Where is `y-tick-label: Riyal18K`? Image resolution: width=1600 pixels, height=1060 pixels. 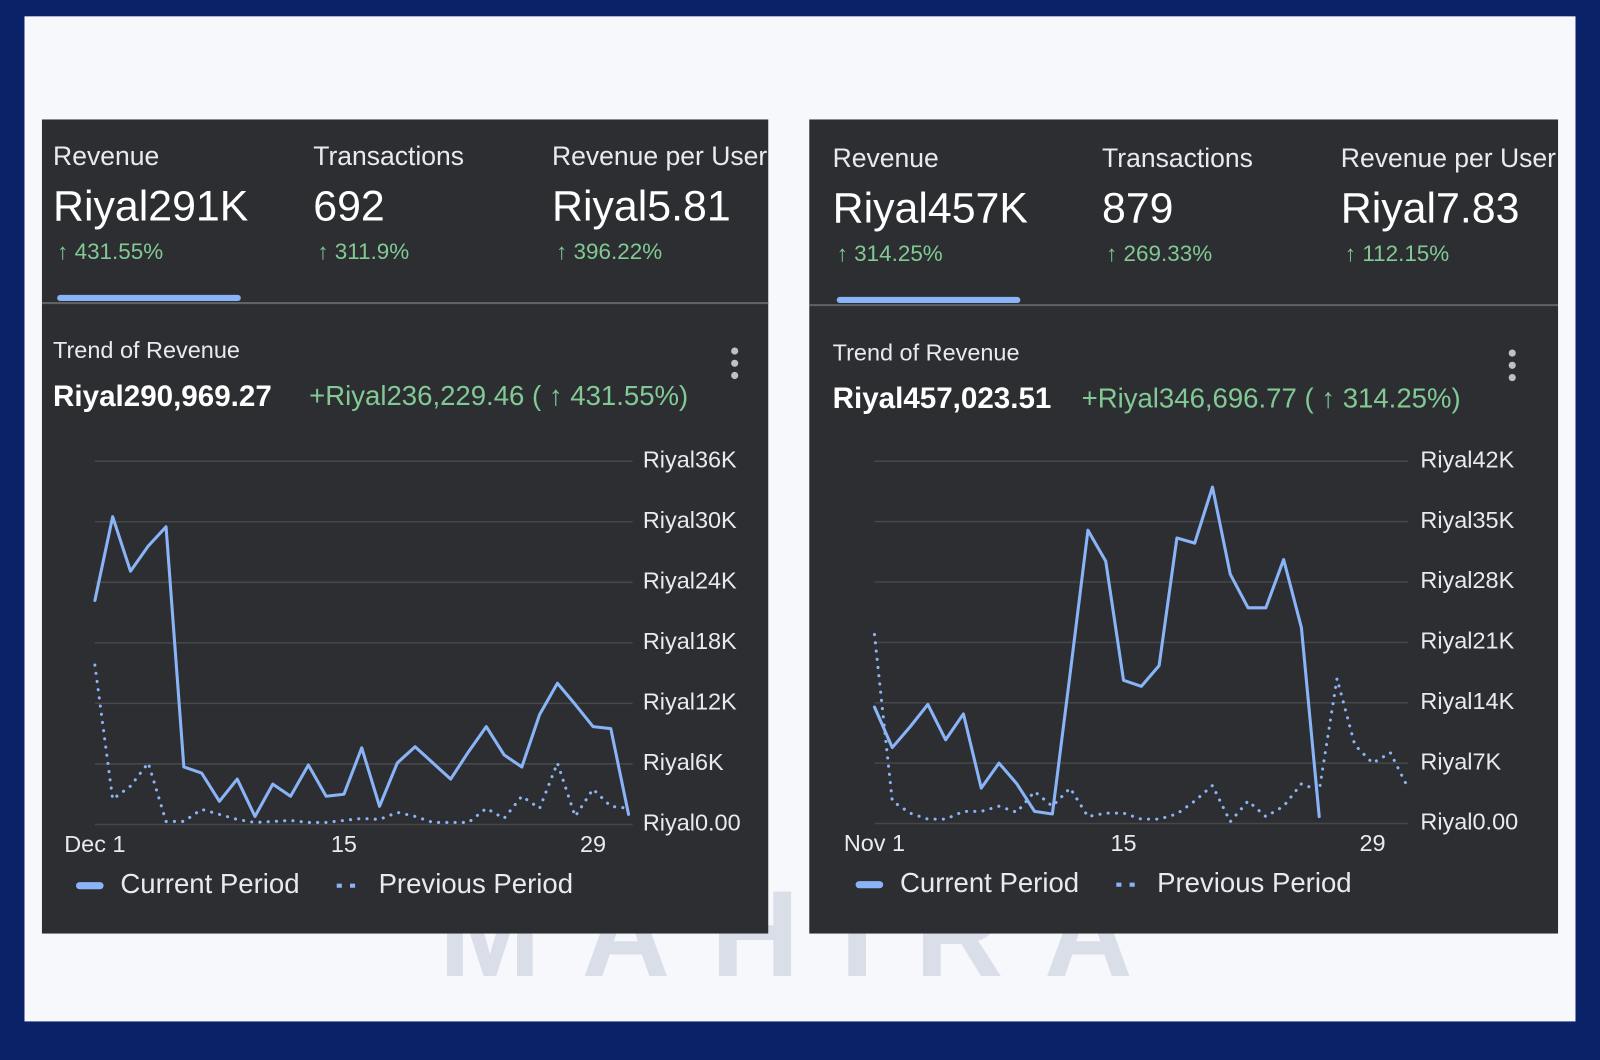
y-tick-label: Riyal18K is located at coordinates (690, 641).